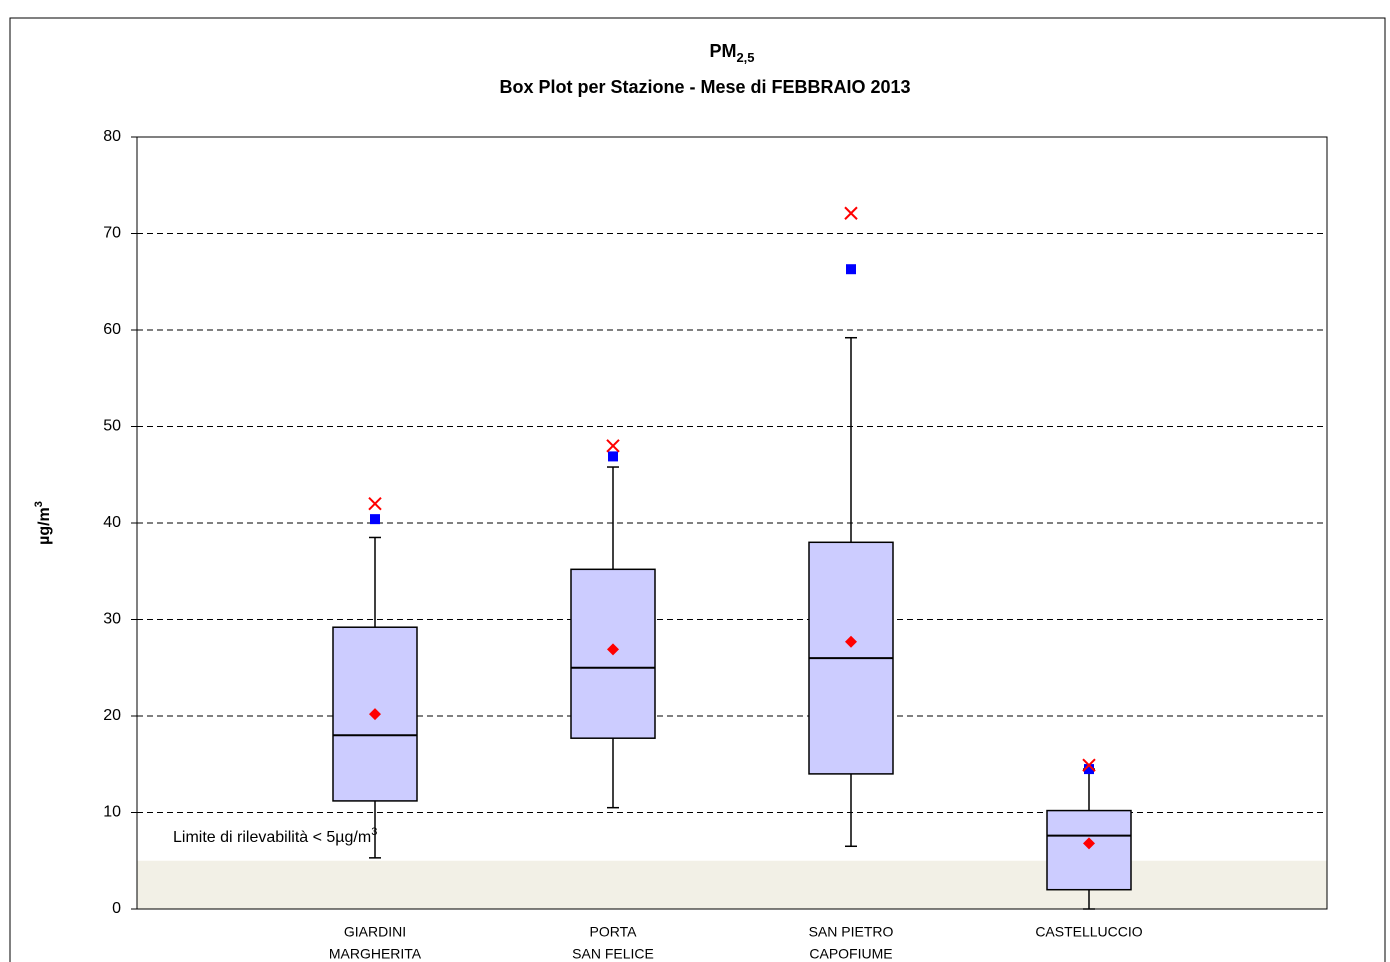 The height and width of the screenshot is (962, 1390). I want to click on y-tick-label: 30, so click(112, 619).